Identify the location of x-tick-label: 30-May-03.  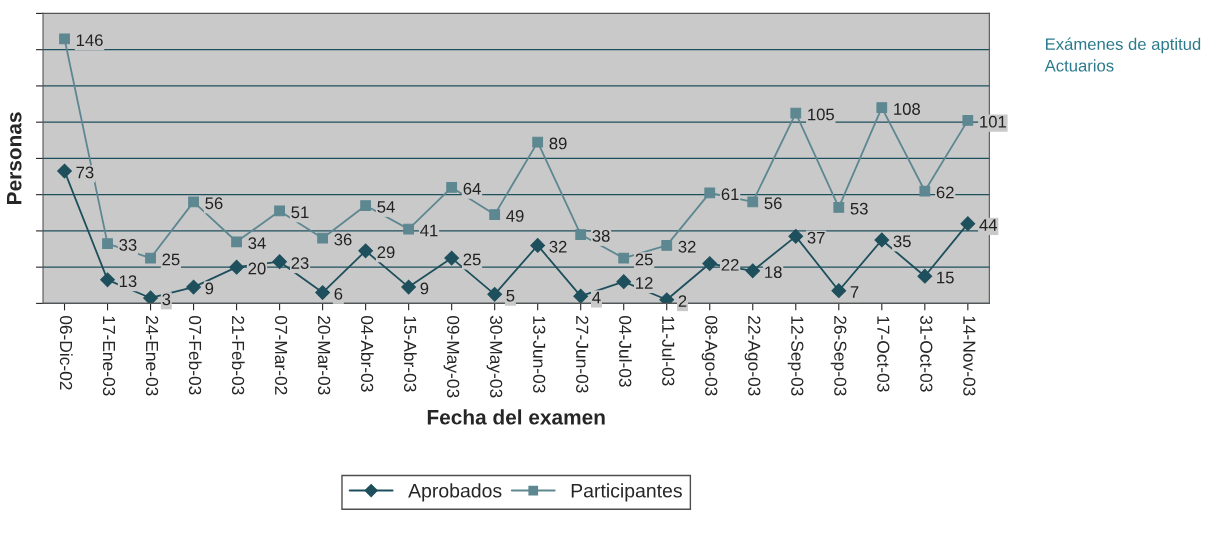
(494, 356).